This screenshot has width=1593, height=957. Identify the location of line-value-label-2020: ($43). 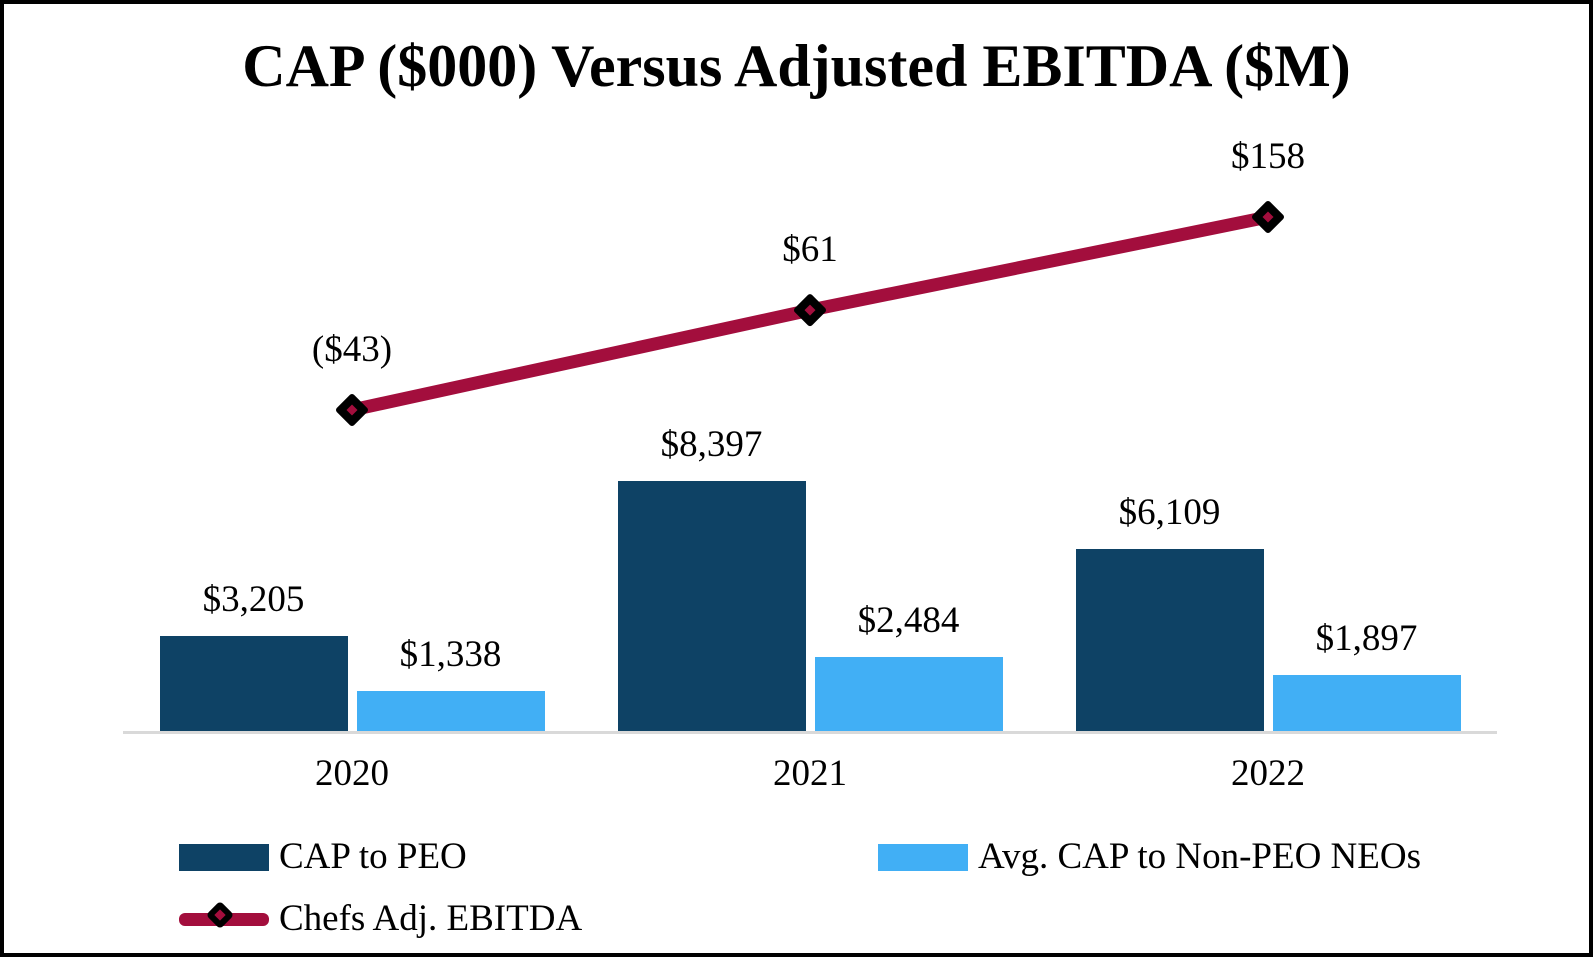
(352, 349).